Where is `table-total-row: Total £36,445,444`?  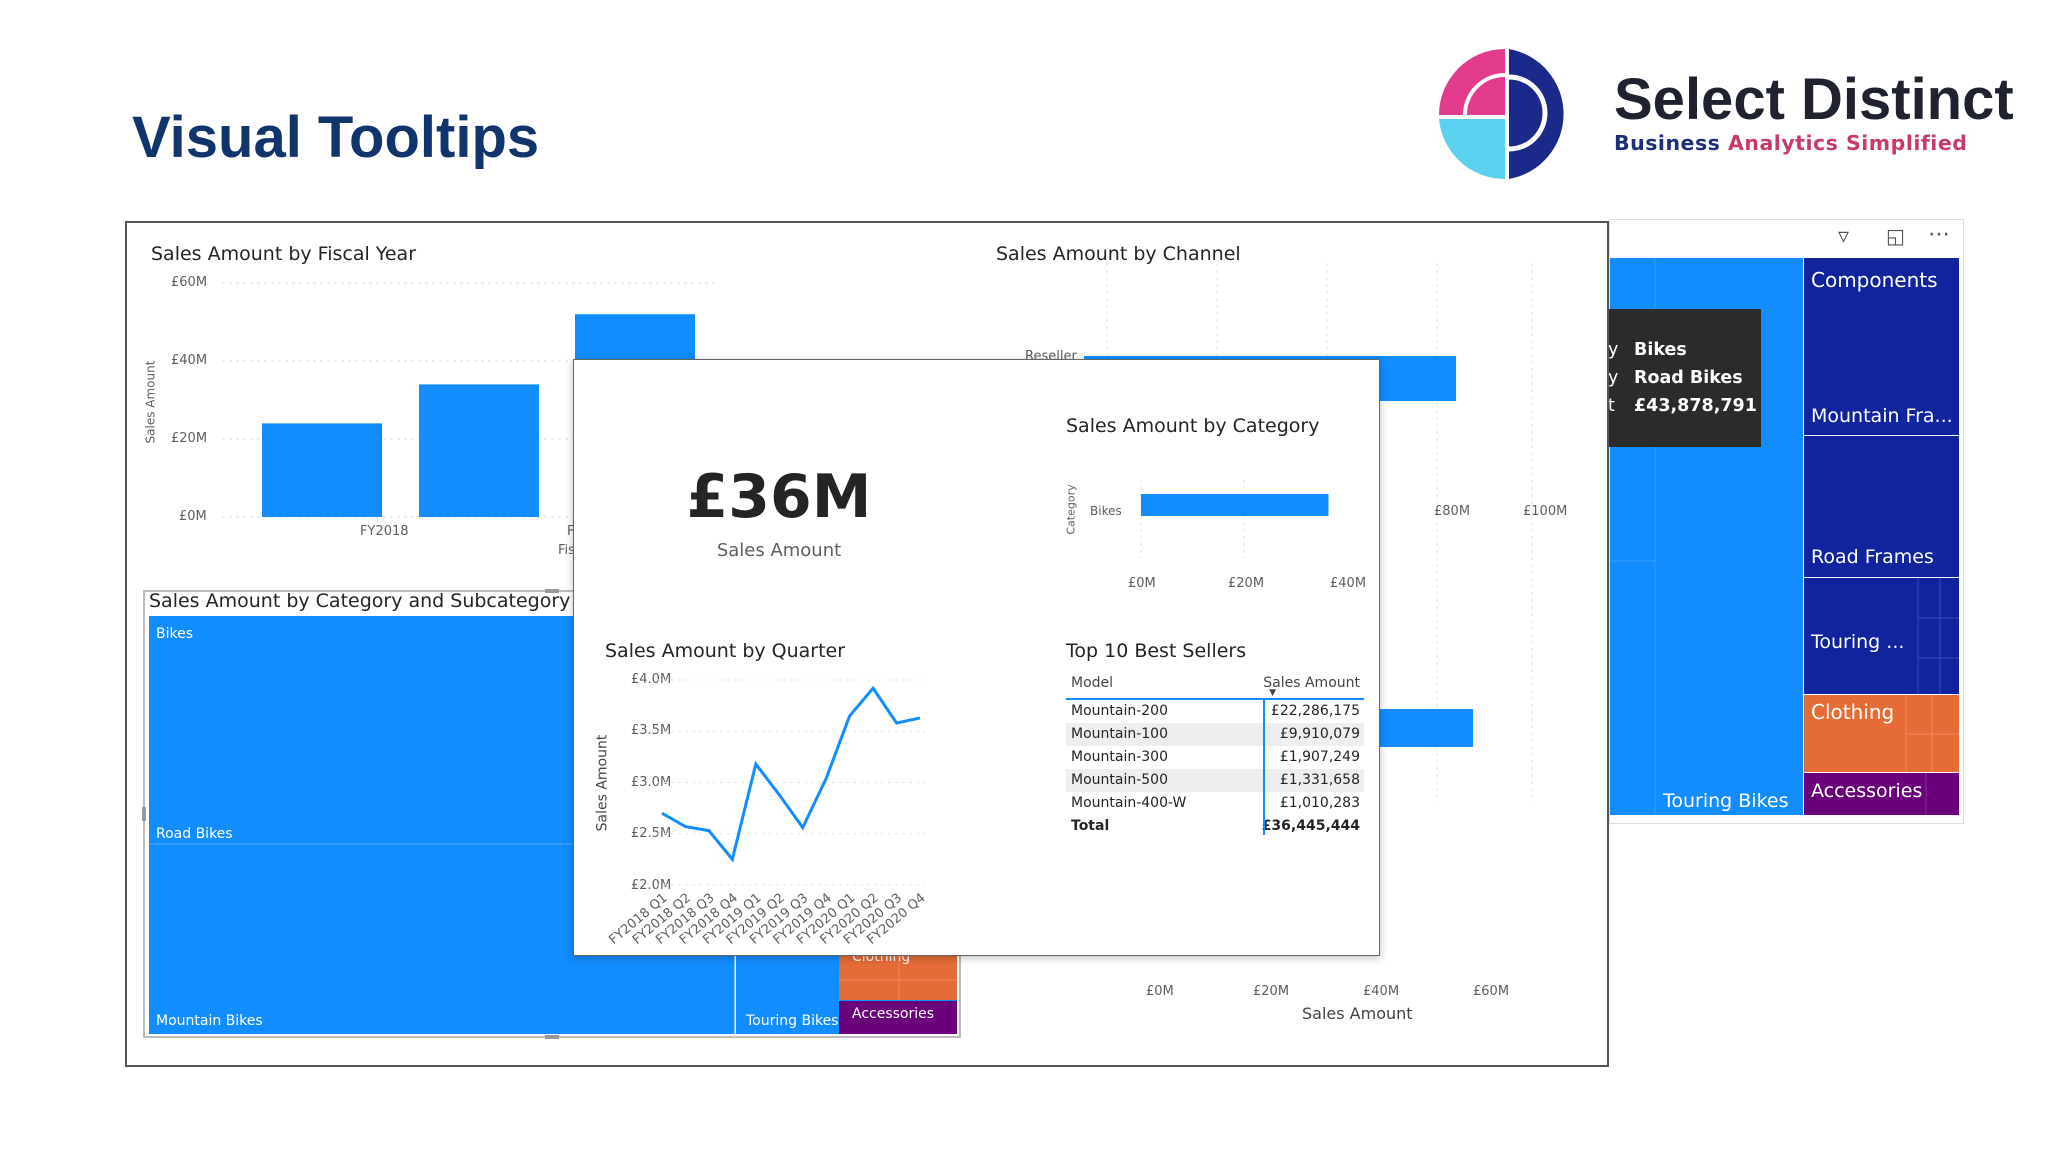 table-total-row: Total £36,445,444 is located at coordinates (1215, 826).